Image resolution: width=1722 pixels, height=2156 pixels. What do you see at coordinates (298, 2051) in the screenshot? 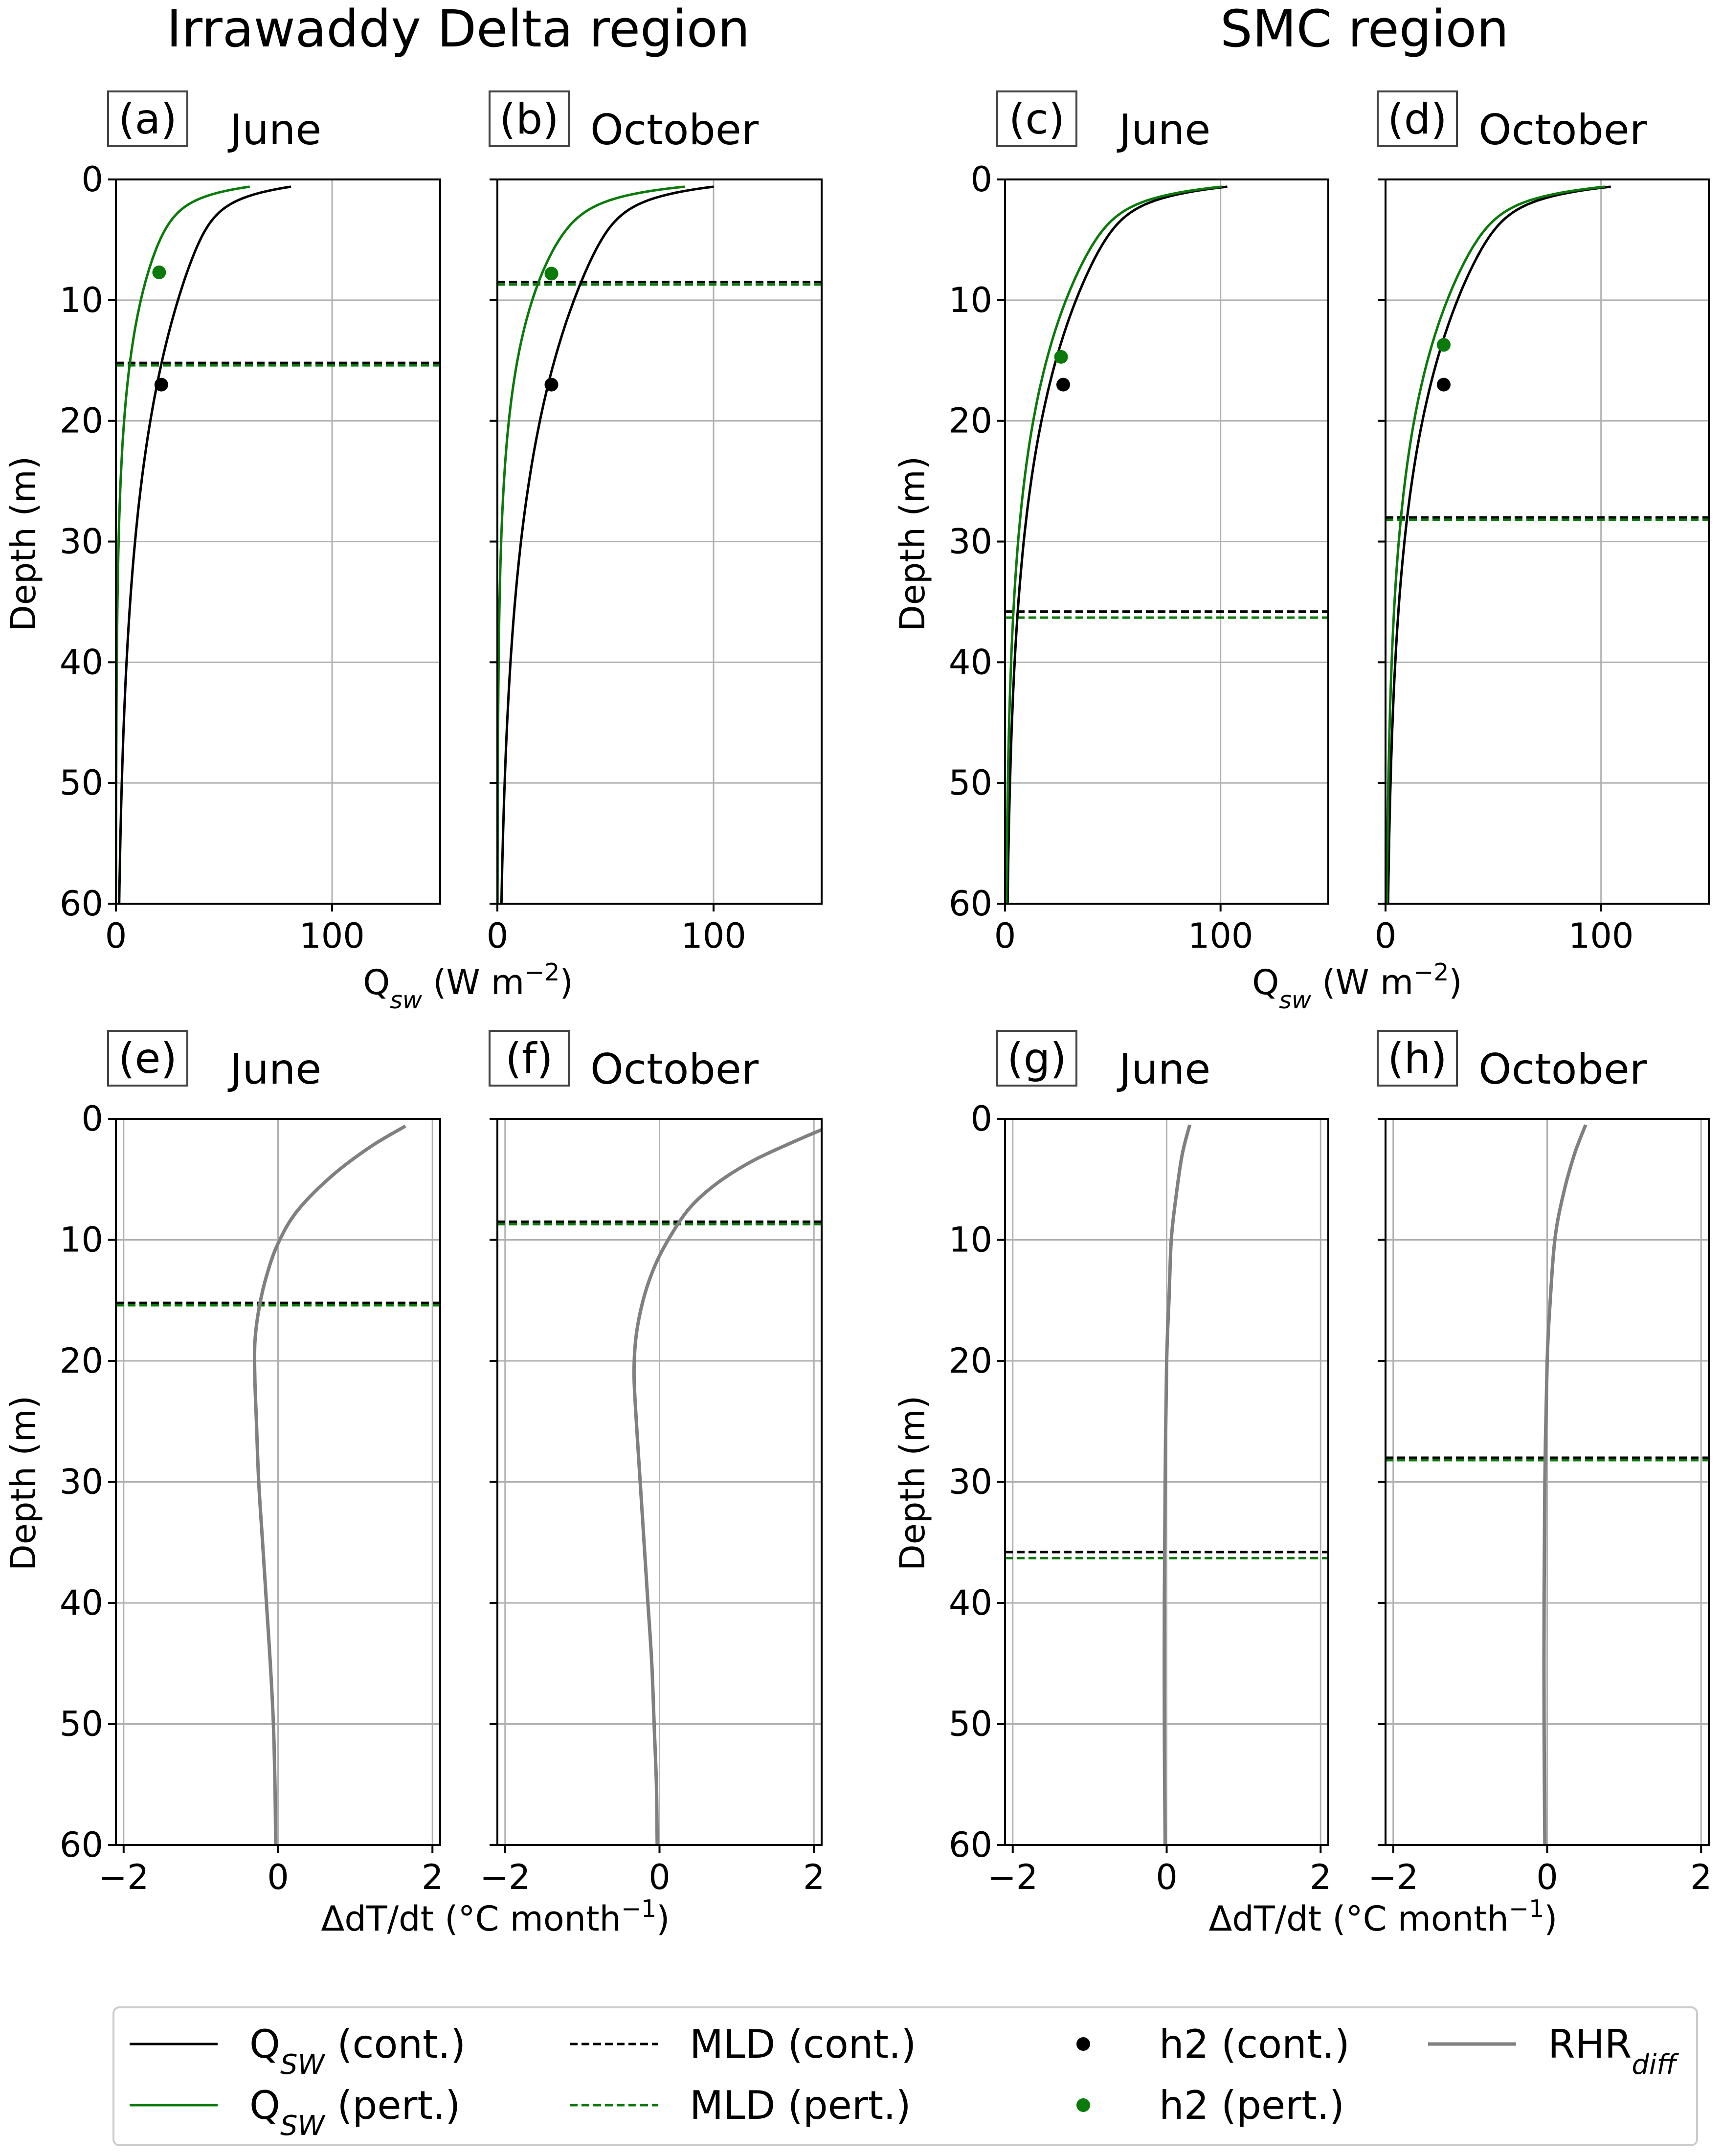
I see `legend-item: QSW (cont.)` at bounding box center [298, 2051].